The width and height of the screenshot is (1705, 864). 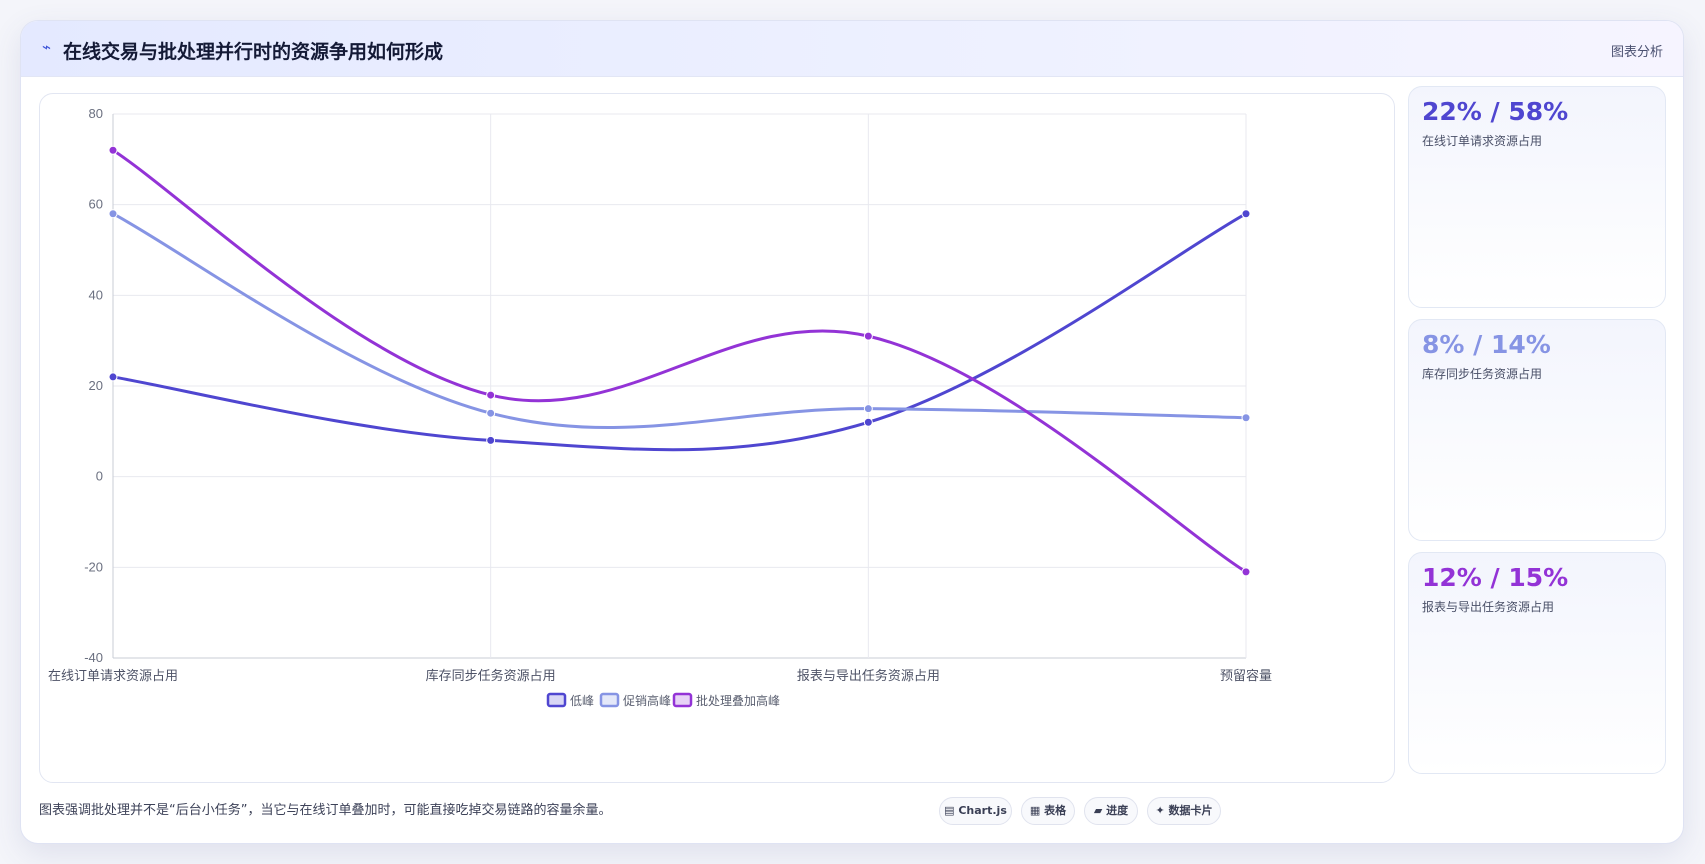 What do you see at coordinates (1482, 374) in the screenshot?
I see `stat-label: 库存同步任务资源占用` at bounding box center [1482, 374].